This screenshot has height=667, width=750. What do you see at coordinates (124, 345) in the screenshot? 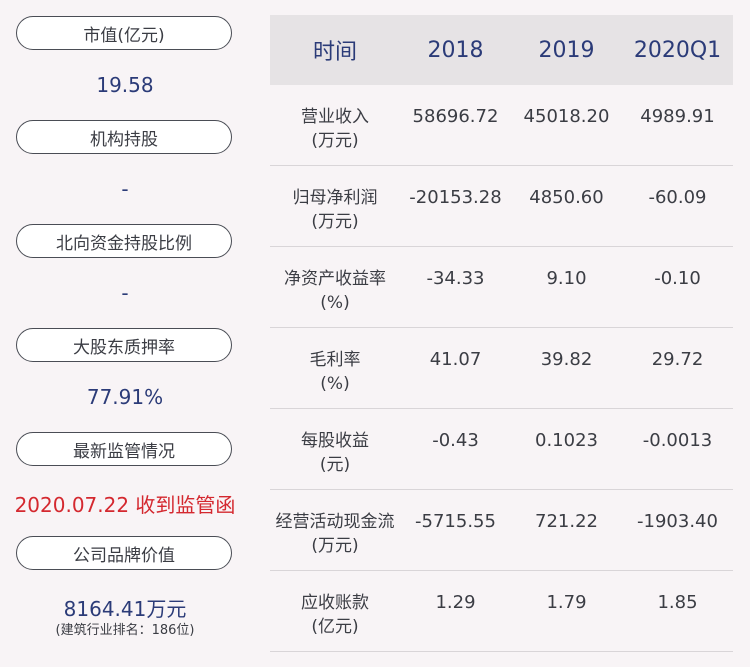
I see `pledge-ratio-label: 大股东质押率` at bounding box center [124, 345].